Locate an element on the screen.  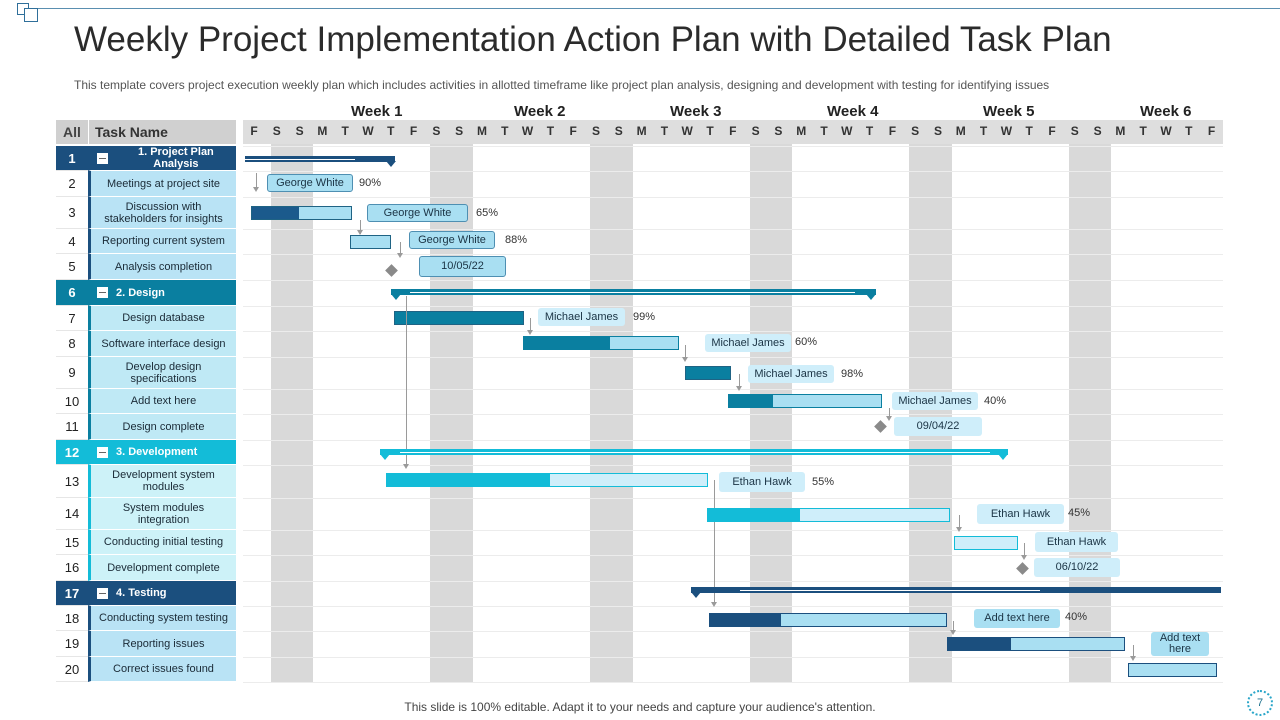
task-name: Conducting initial testing is located at coordinates (162, 542).